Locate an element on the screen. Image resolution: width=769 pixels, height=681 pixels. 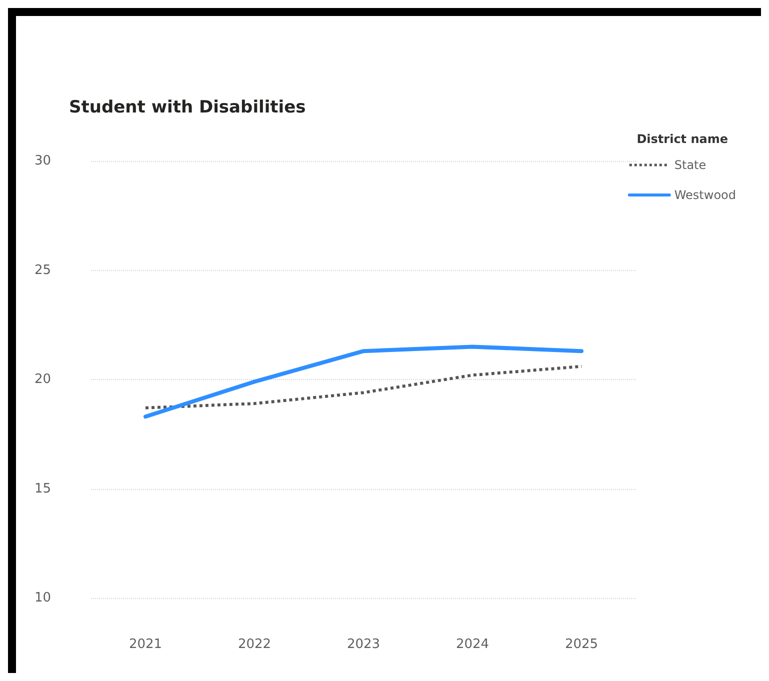
y-tick-label: 30 is located at coordinates (42, 161).